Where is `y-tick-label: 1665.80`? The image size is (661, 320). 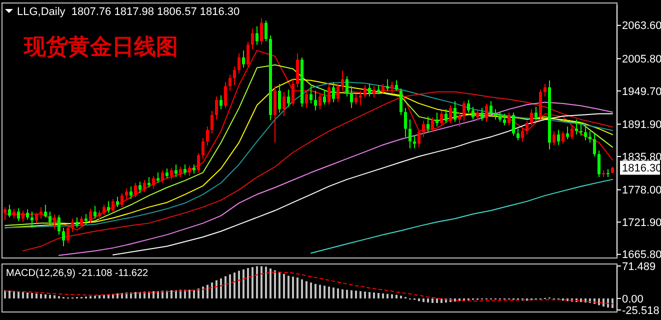
y-tick-label: 1665.80 is located at coordinates (641, 255).